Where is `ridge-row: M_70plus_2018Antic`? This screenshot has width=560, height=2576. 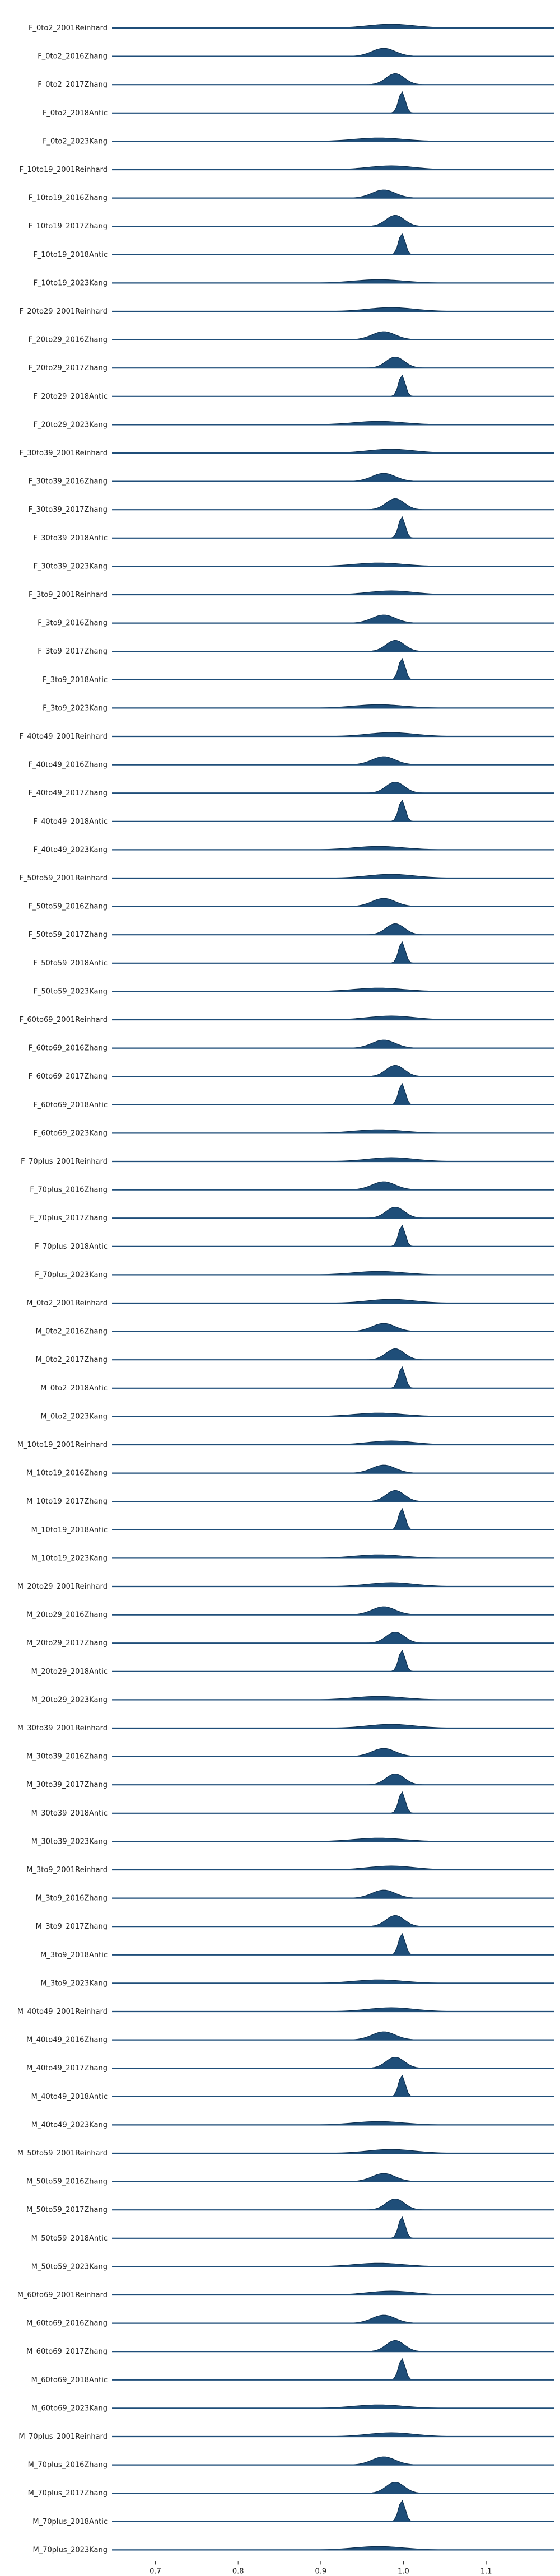 ridge-row: M_70plus_2018Antic is located at coordinates (293, 2513).